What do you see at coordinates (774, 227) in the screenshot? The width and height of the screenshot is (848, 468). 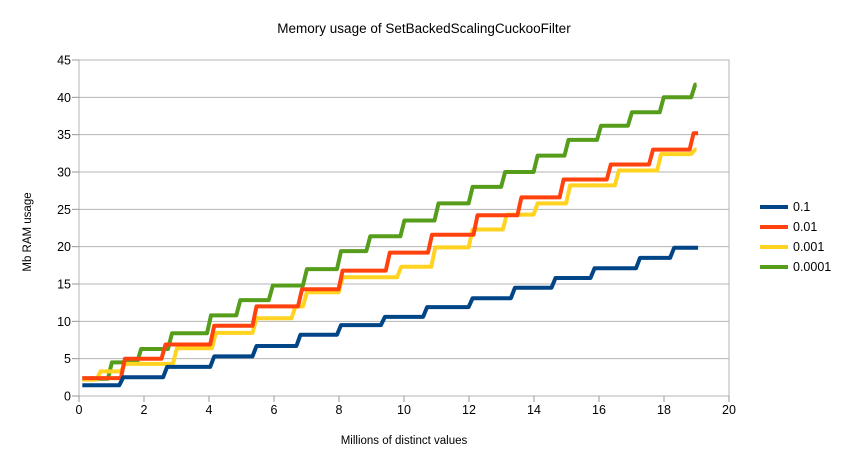 I see `legend-swatch-0.01` at bounding box center [774, 227].